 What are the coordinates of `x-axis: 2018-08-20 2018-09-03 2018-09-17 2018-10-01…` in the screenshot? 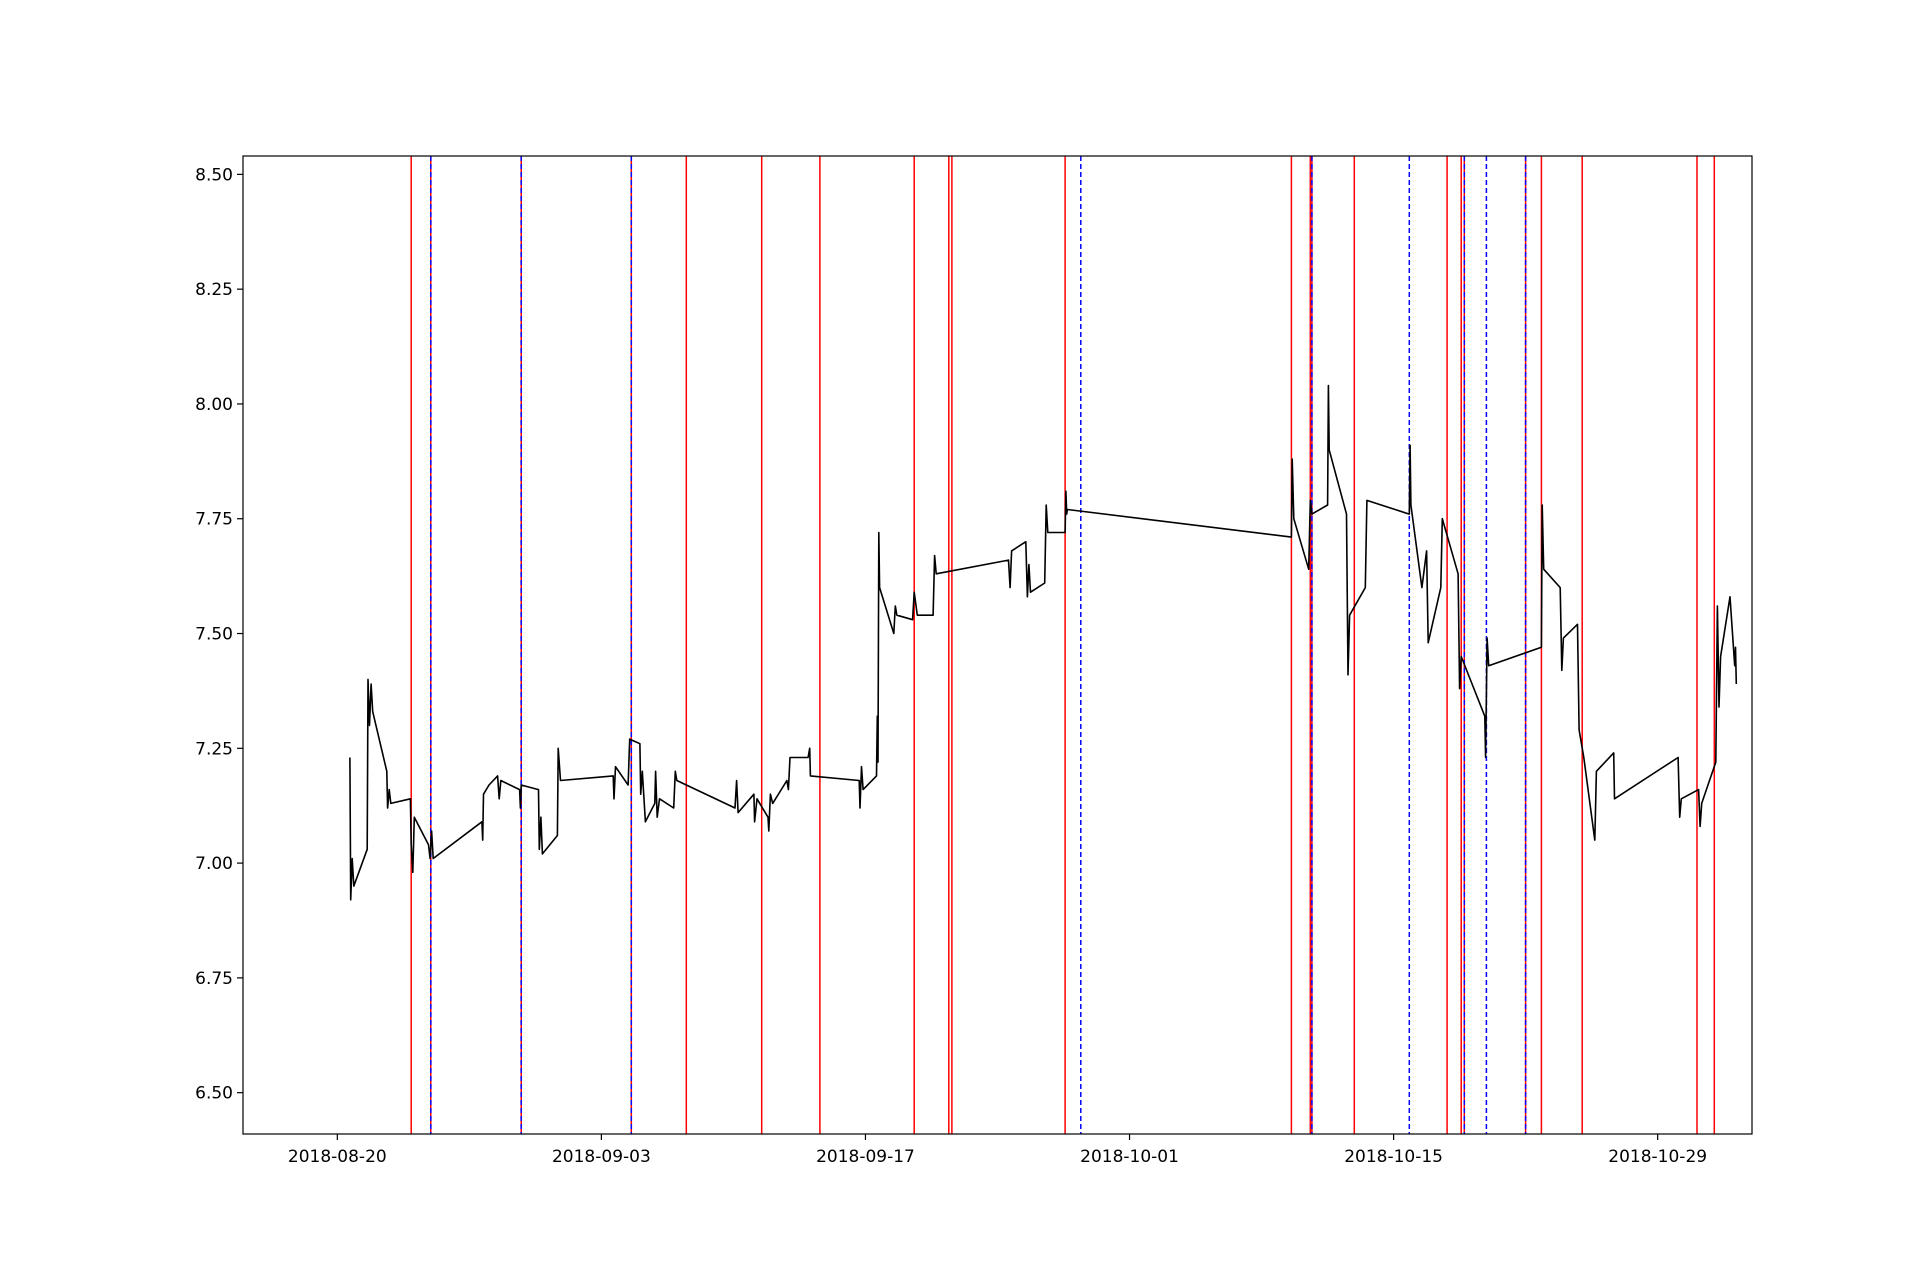 It's located at (997, 1150).